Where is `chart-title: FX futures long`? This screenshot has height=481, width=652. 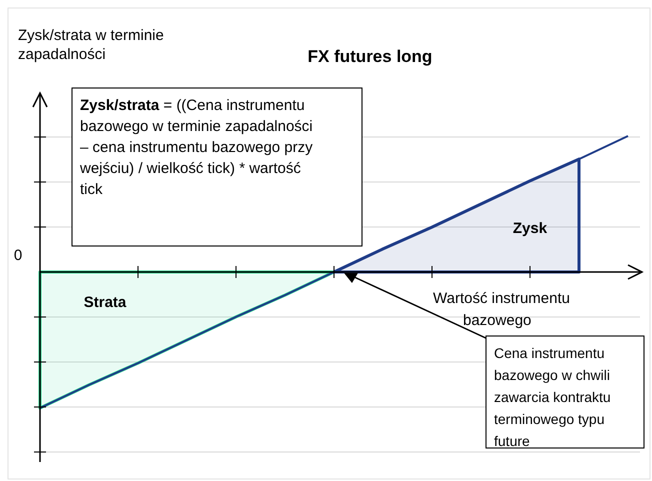
chart-title: FX futures long is located at coordinates (370, 56).